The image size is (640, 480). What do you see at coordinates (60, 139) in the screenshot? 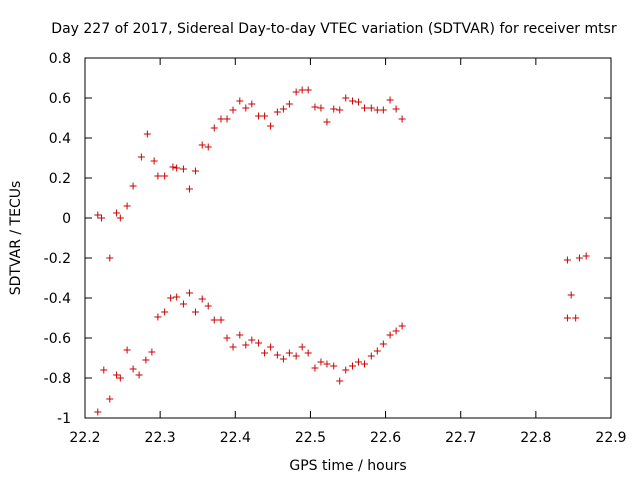
I see `y-tick-label: 0.4` at bounding box center [60, 139].